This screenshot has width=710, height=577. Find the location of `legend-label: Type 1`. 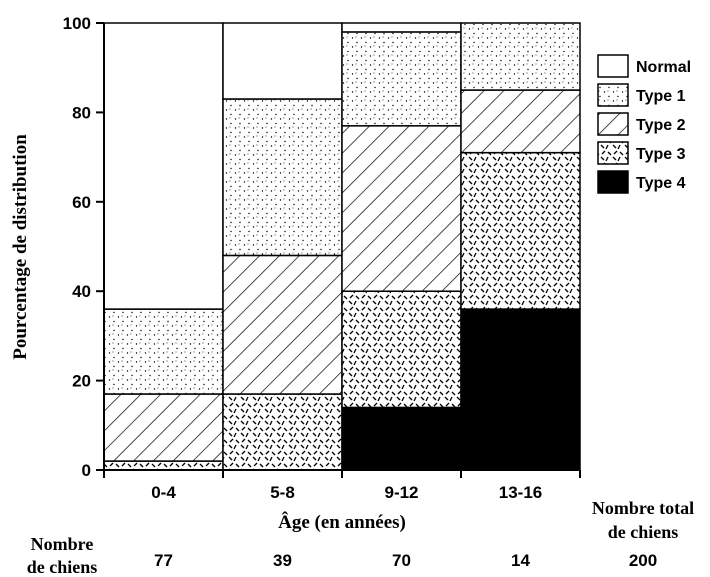

legend-label: Type 1 is located at coordinates (661, 96).